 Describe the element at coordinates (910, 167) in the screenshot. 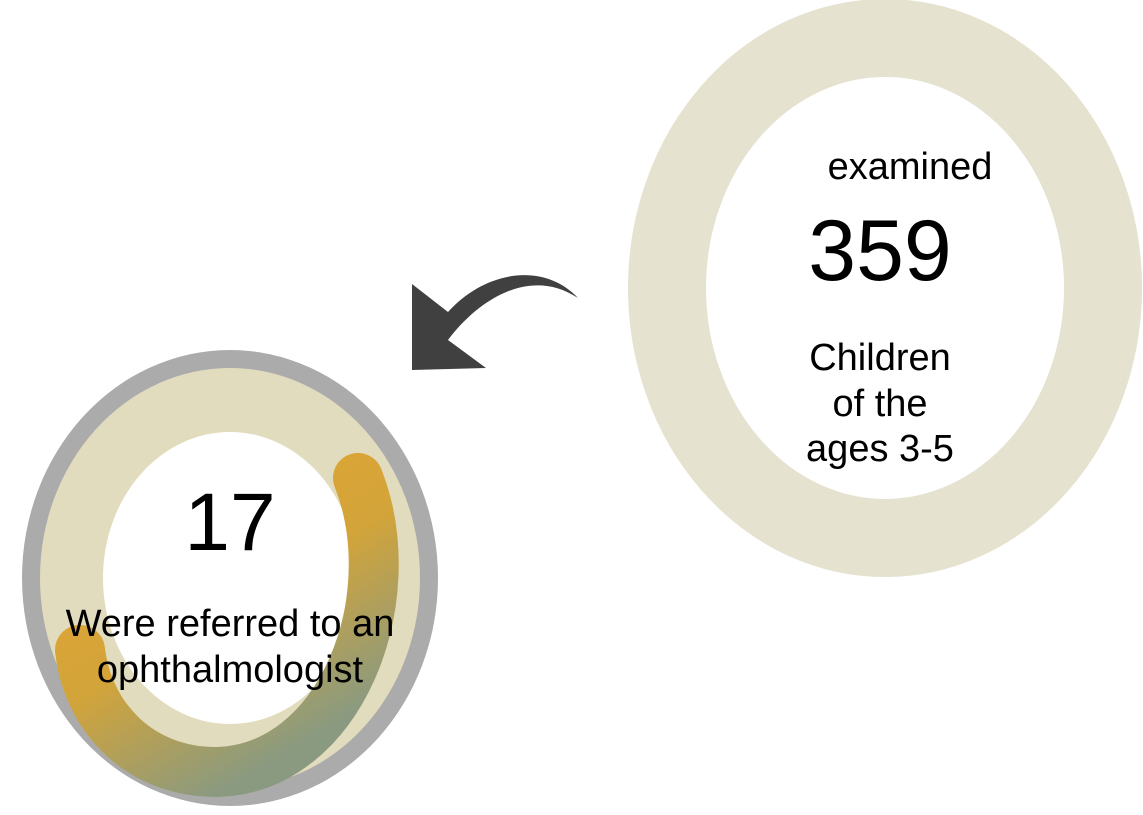

I see `examined-label: examined` at that location.